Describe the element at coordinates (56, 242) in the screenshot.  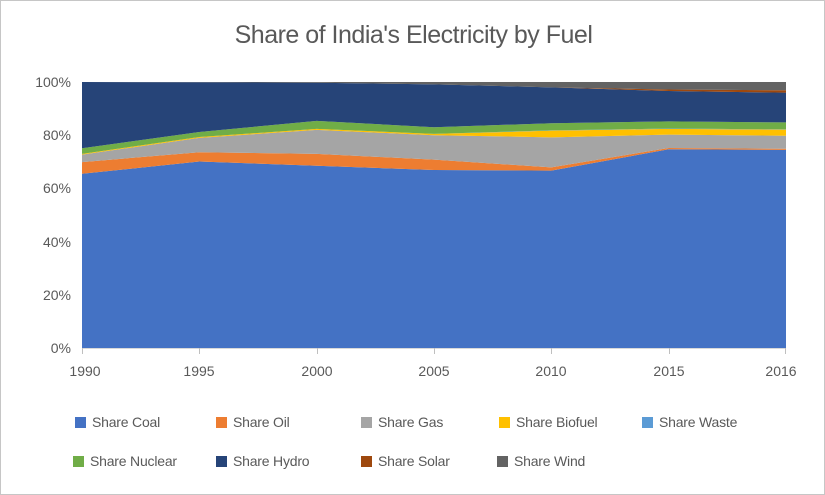
I see `y-axis-tick-label: 40%` at that location.